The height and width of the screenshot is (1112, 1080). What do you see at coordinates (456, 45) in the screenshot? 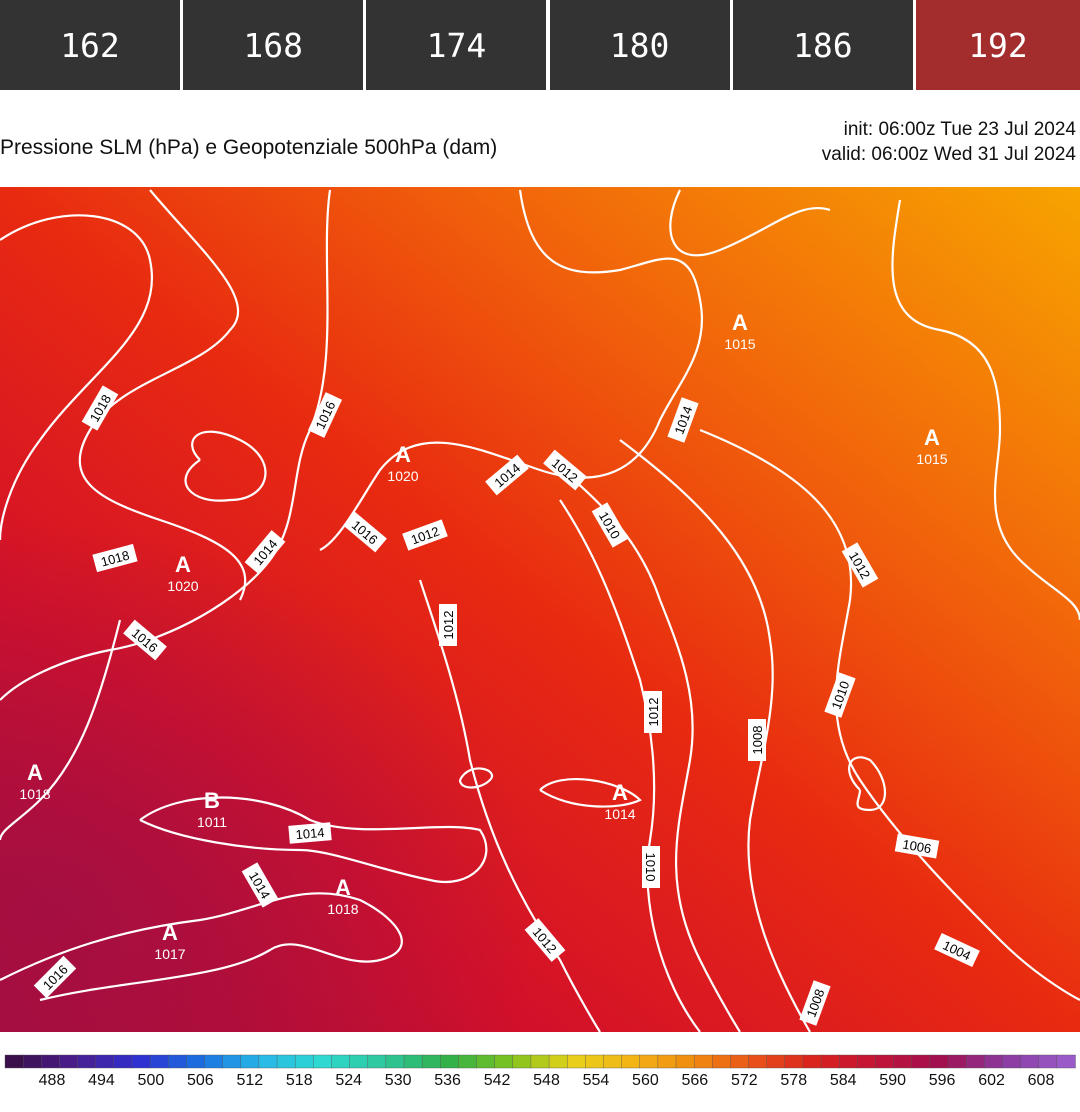
I see `forecast-hour-tab: 174` at bounding box center [456, 45].